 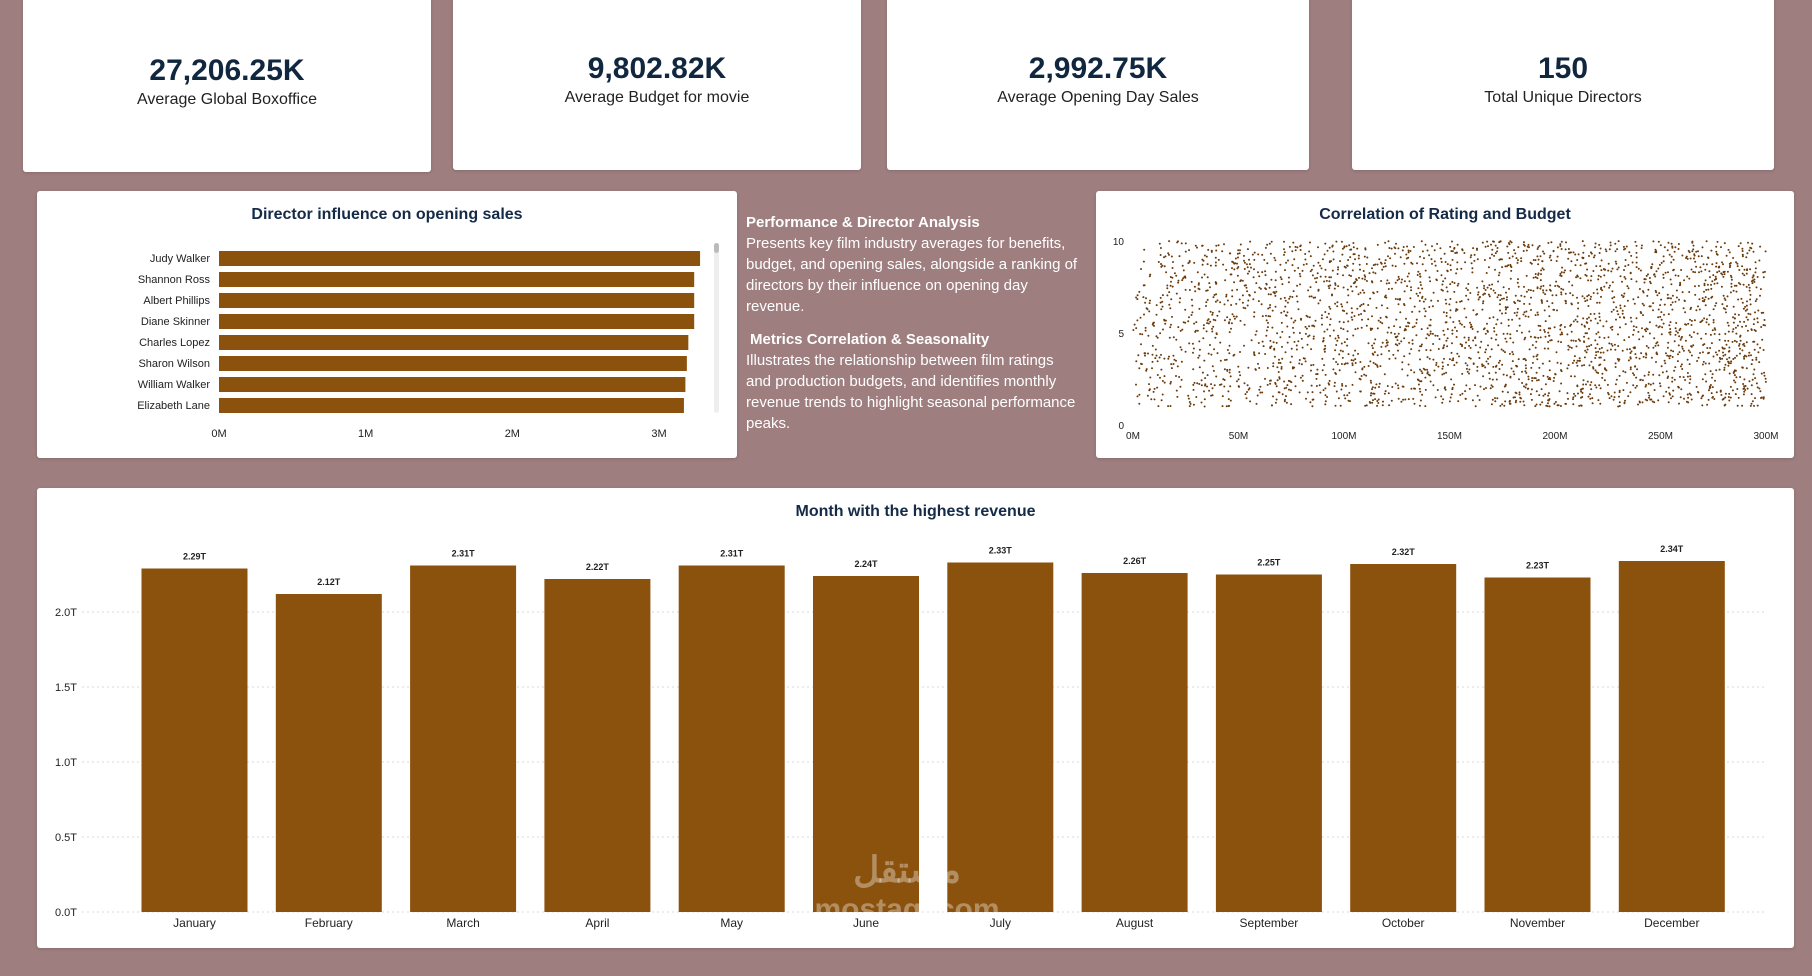 I want to click on scrollbar-thumb, so click(x=716, y=248).